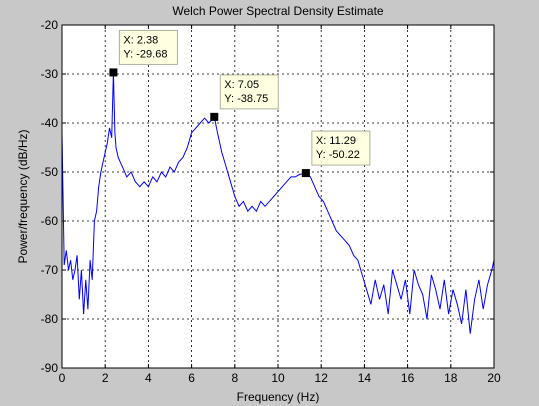  What do you see at coordinates (140, 40) in the screenshot?
I see `data-tip-x-label: X: 2.38` at bounding box center [140, 40].